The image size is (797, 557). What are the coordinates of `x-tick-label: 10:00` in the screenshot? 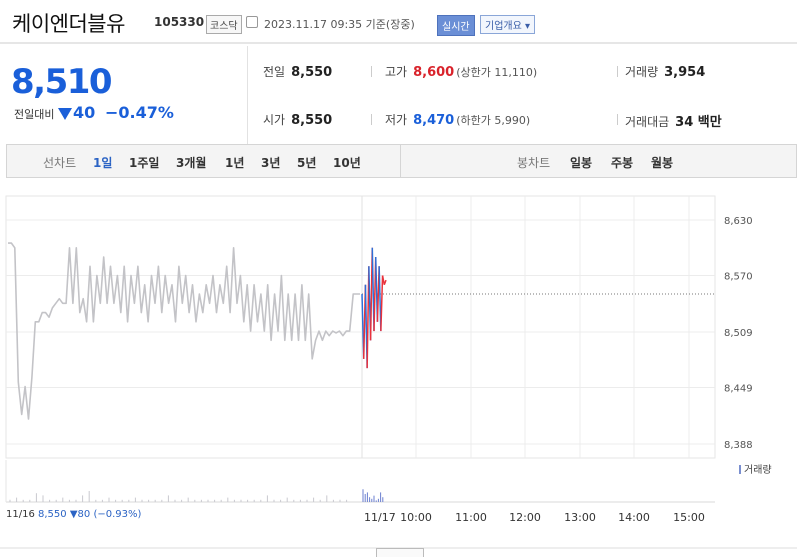 It's located at (416, 517).